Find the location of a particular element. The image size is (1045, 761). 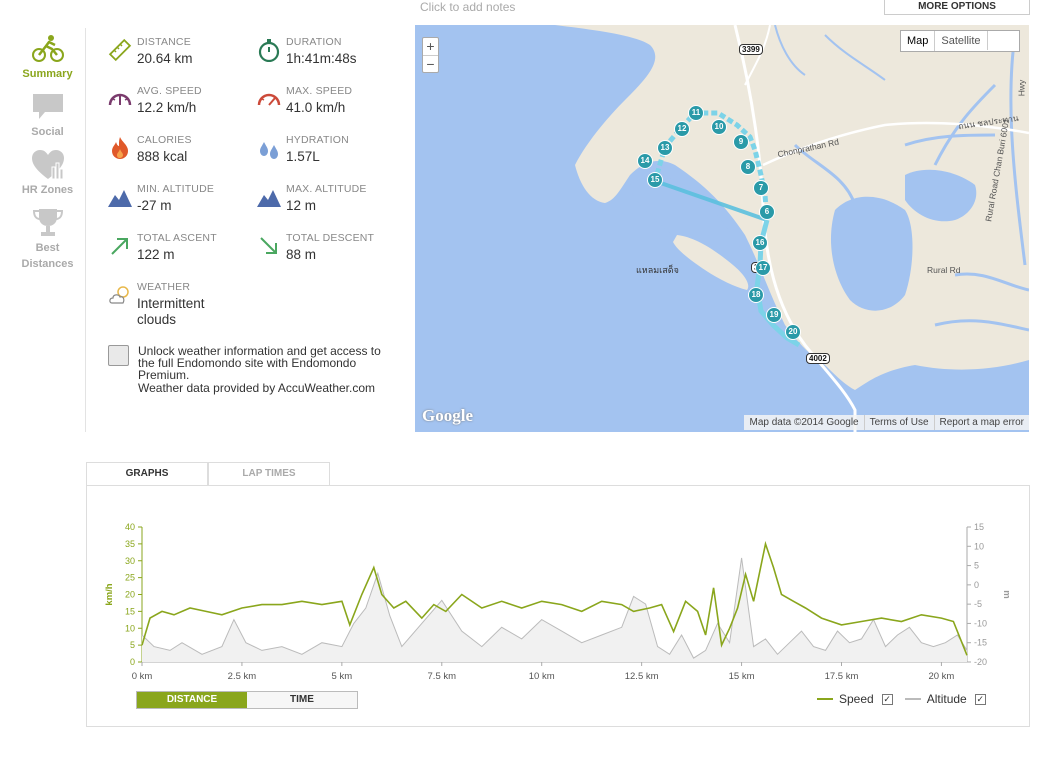

y-tick-label: 0 is located at coordinates (132, 662).